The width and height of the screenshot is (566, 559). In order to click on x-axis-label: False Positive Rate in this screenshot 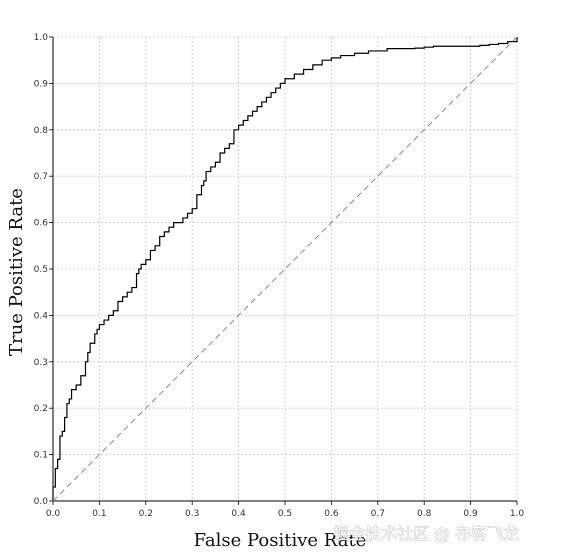, I will do `click(280, 540)`.